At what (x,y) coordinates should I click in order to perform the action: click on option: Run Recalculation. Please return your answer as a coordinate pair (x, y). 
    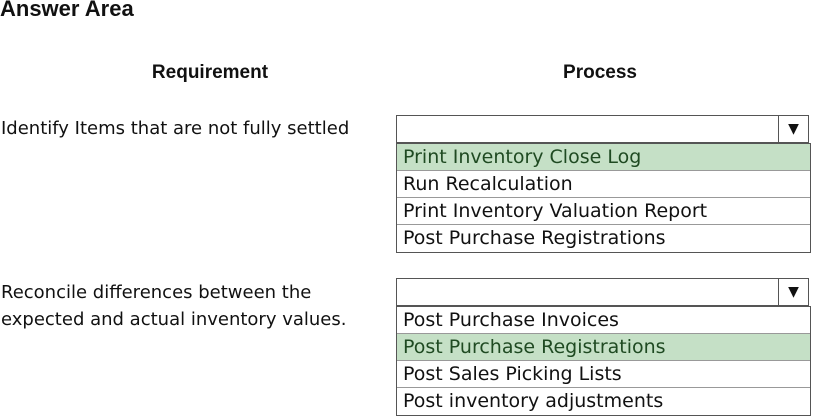
    Looking at the image, I should click on (603, 184).